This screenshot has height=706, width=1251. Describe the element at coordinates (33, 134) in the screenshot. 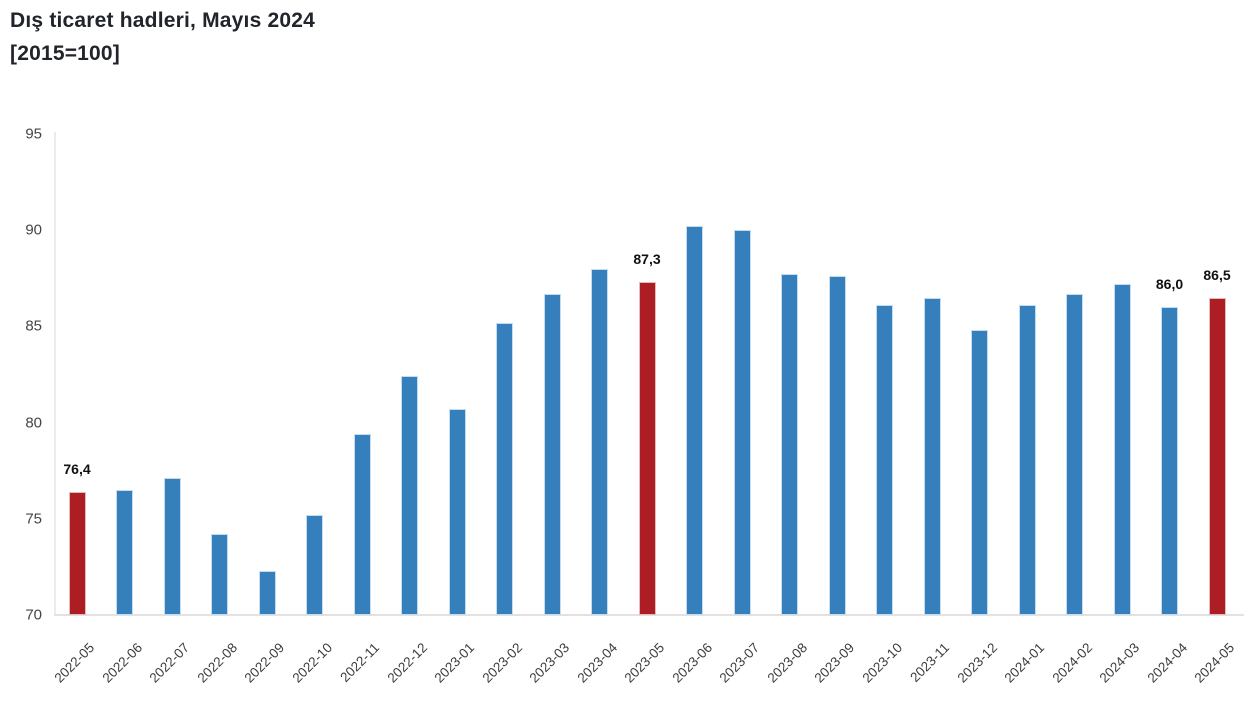

I see `y-tick-label-95: 95` at that location.